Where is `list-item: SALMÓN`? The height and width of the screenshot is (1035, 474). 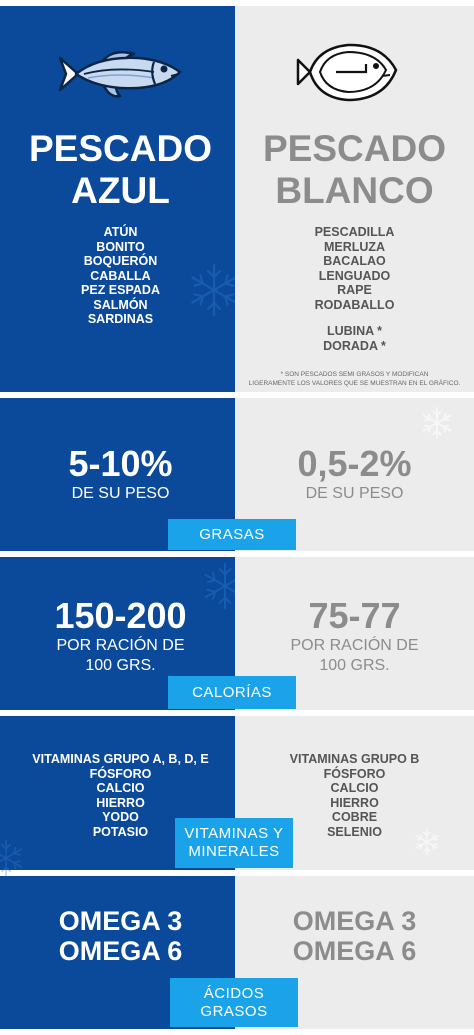 list-item: SALMÓN is located at coordinates (120, 304).